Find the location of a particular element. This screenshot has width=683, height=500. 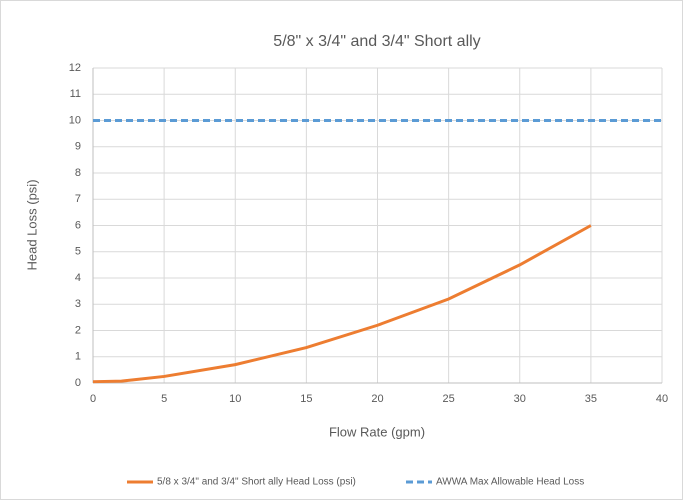

y-tick-label: 3 is located at coordinates (78, 304).